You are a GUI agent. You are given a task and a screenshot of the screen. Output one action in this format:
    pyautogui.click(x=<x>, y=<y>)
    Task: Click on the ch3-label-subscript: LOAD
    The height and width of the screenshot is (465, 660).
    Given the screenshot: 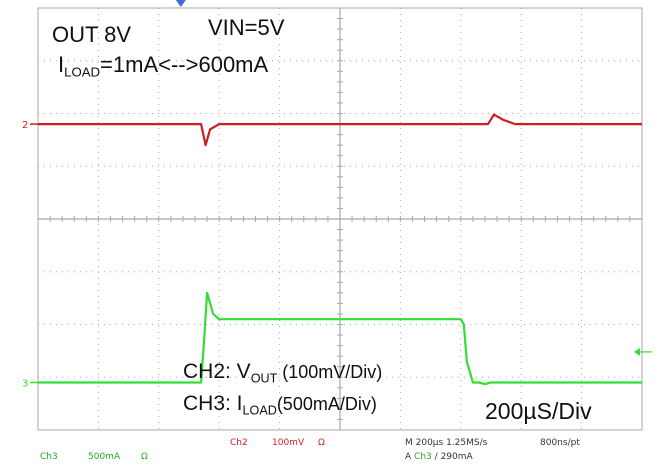 What is the action you would take?
    pyautogui.click(x=259, y=410)
    